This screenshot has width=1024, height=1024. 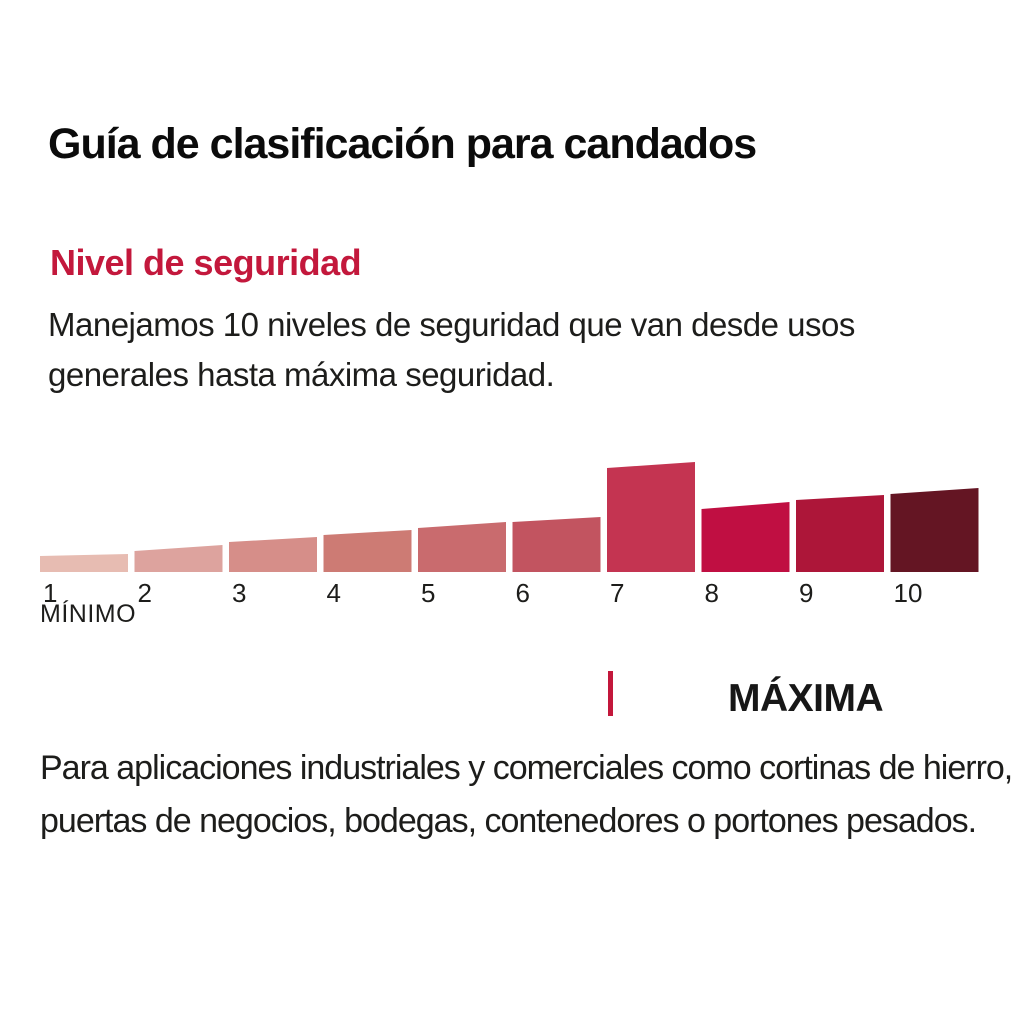 I want to click on maximum-scale-label: MÁXIMA, so click(x=806, y=698).